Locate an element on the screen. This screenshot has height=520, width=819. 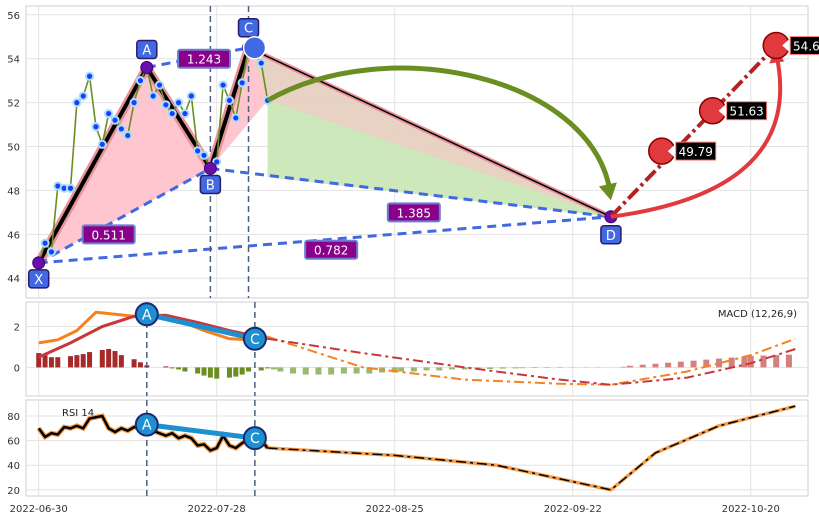
target-label-box is located at coordinates (747, 111).